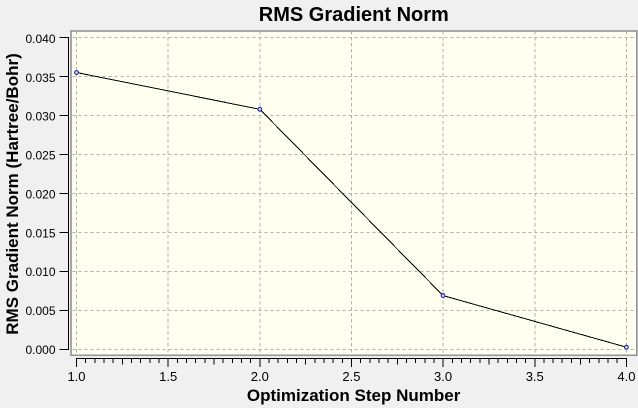 The image size is (638, 408). Describe the element at coordinates (40, 78) in the screenshot. I see `svg-text: 0.035` at that location.